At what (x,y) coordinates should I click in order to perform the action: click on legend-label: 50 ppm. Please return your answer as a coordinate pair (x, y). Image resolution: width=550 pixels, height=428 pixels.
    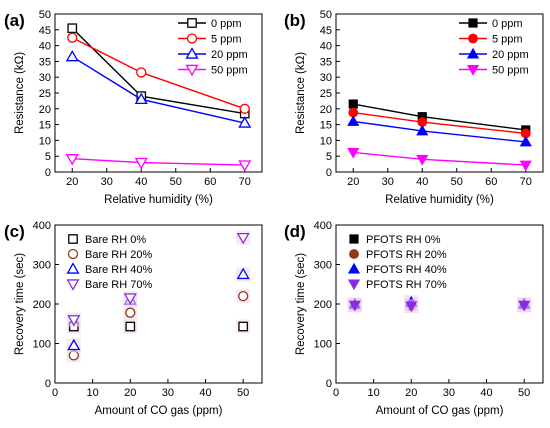
    Looking at the image, I should click on (229, 71).